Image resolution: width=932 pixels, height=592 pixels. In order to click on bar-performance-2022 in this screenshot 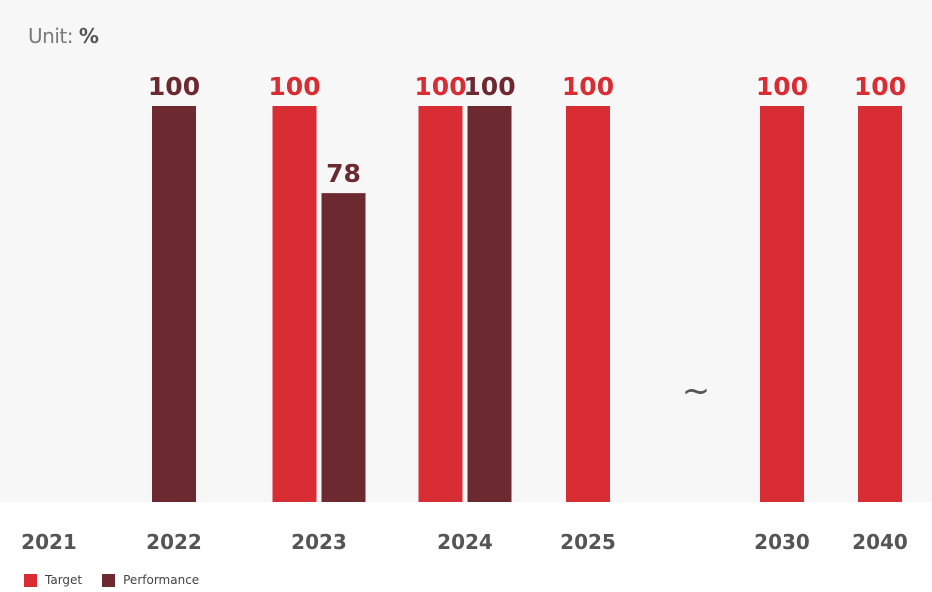, I will do `click(174, 304)`.